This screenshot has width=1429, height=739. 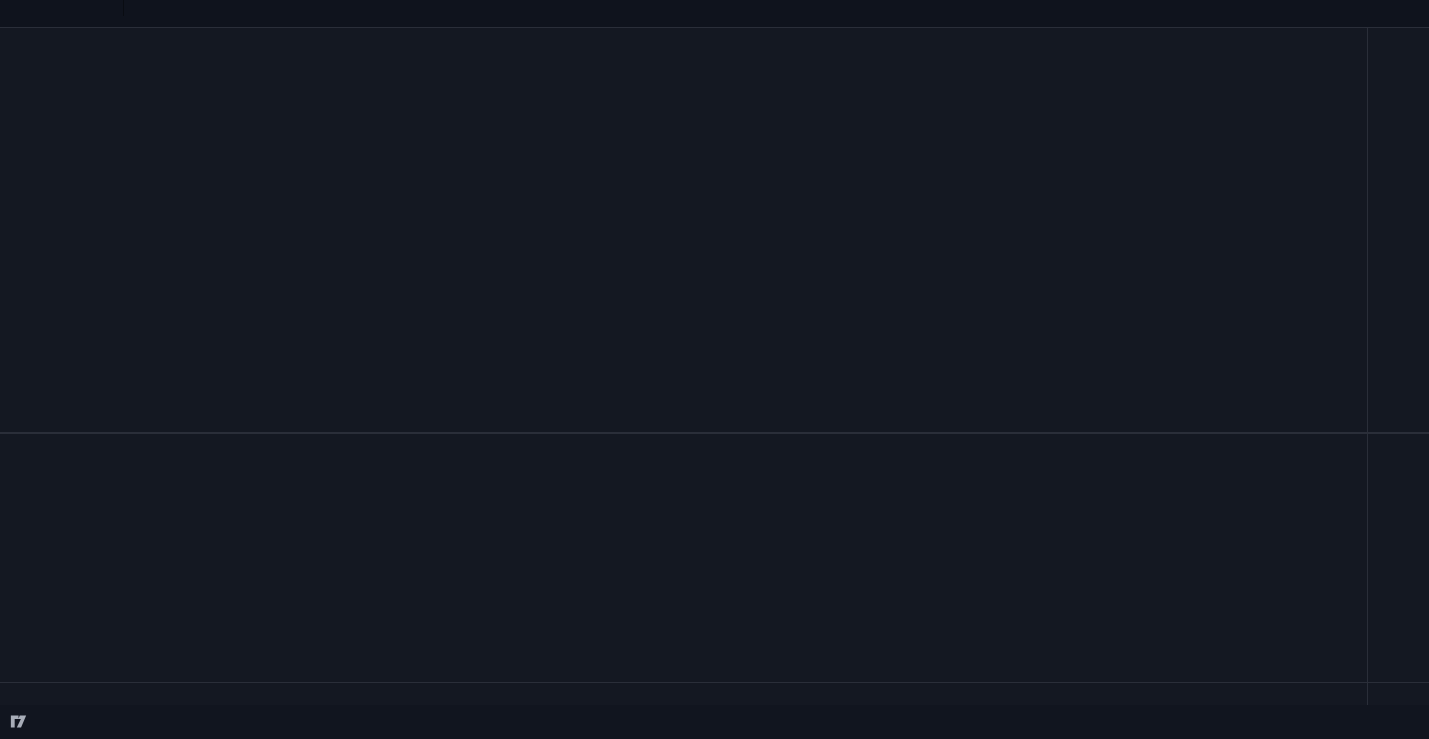 I want to click on spread-price-label, so click(x=84, y=8).